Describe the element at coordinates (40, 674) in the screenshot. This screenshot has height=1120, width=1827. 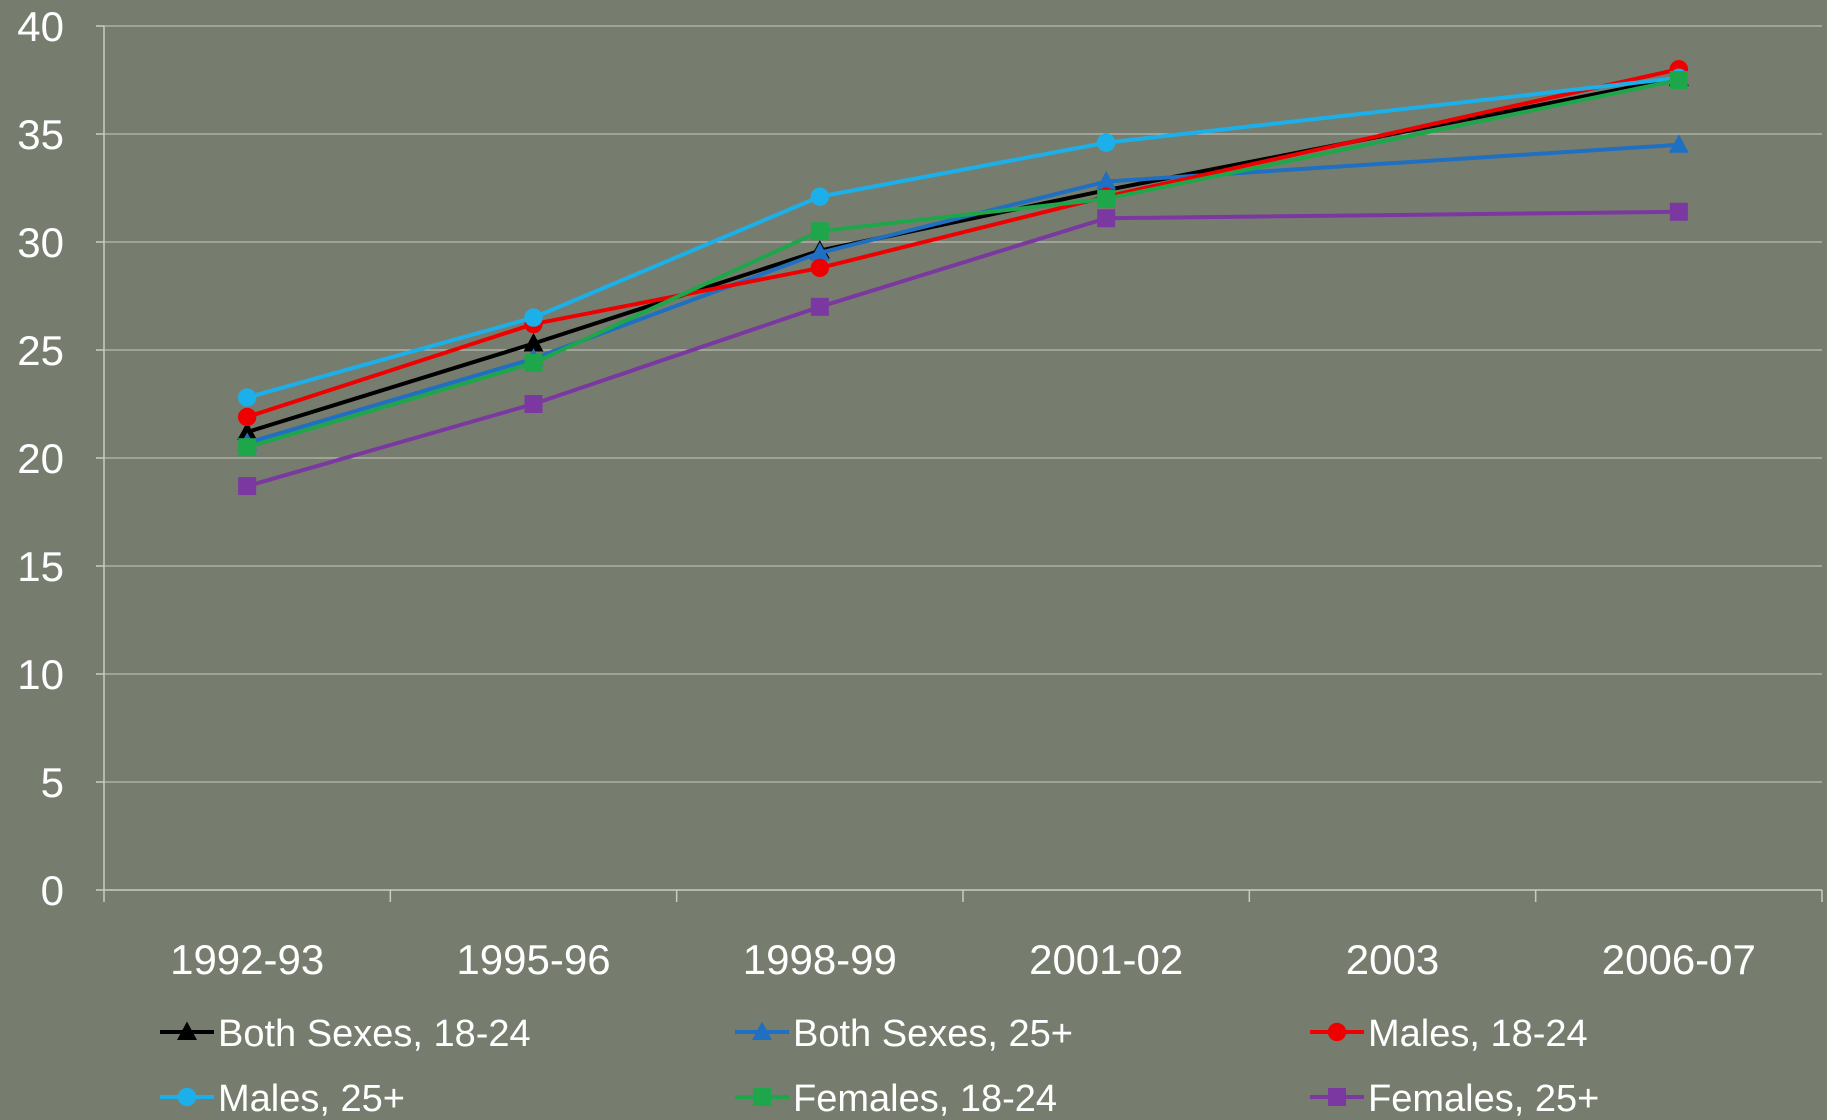
I see `y-tick-label: 10` at that location.